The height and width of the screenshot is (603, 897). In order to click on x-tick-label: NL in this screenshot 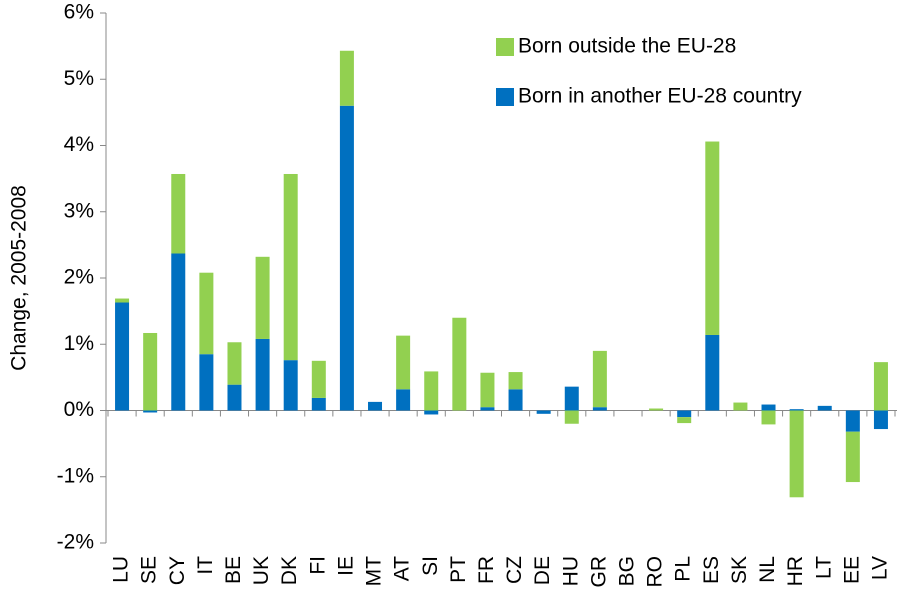, I will do `click(767, 569)`.